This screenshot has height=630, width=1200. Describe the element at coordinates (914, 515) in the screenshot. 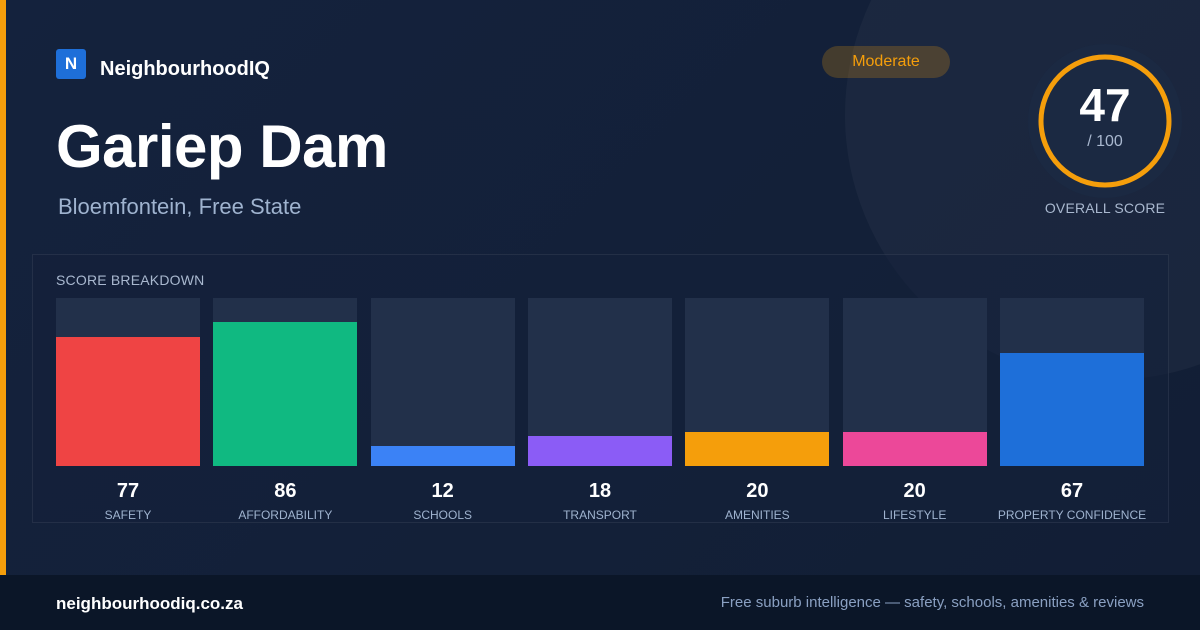

I see `bar-label: LIFESTYLE` at that location.